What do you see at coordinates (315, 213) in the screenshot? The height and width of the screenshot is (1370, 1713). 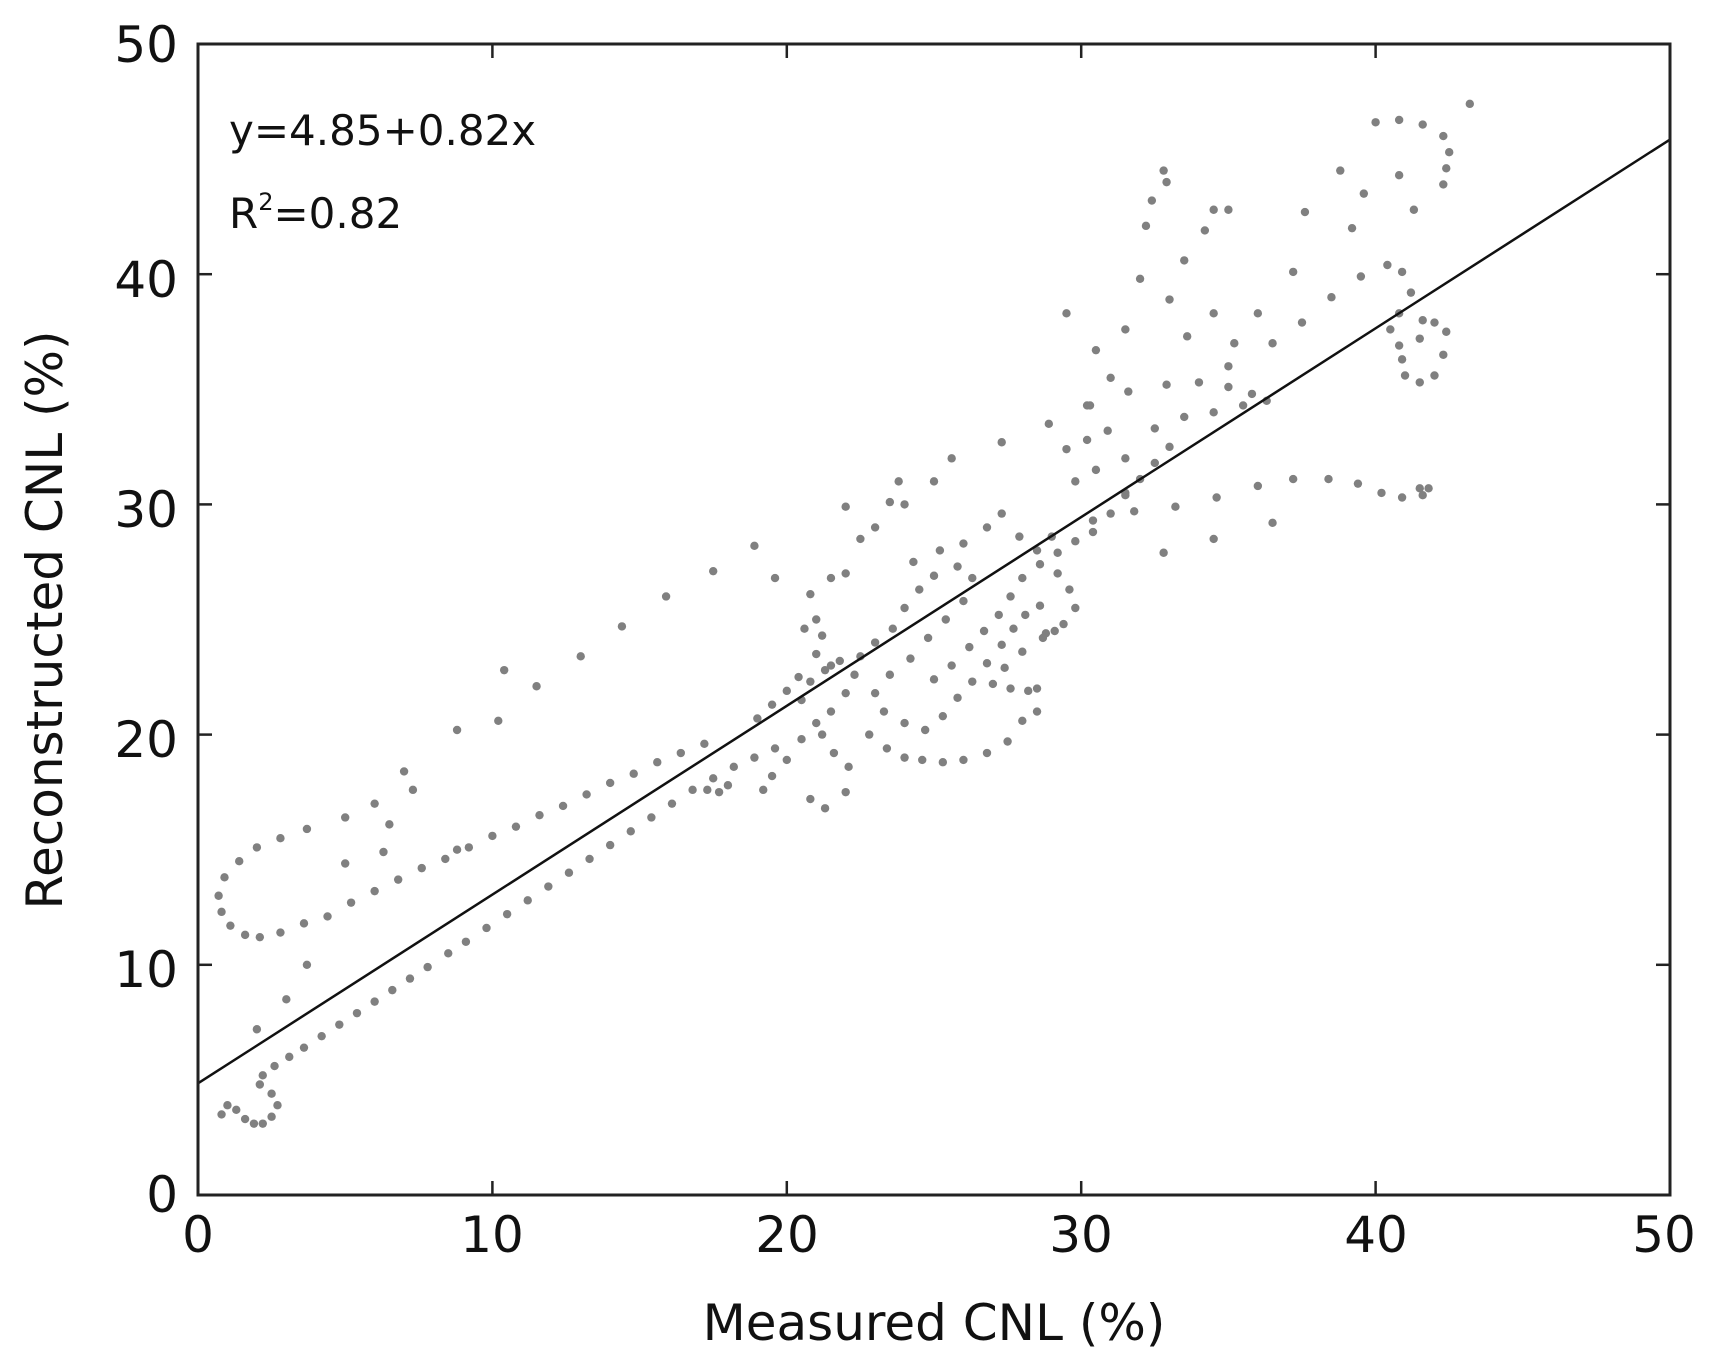 I see `r-squared: R2=0.82` at bounding box center [315, 213].